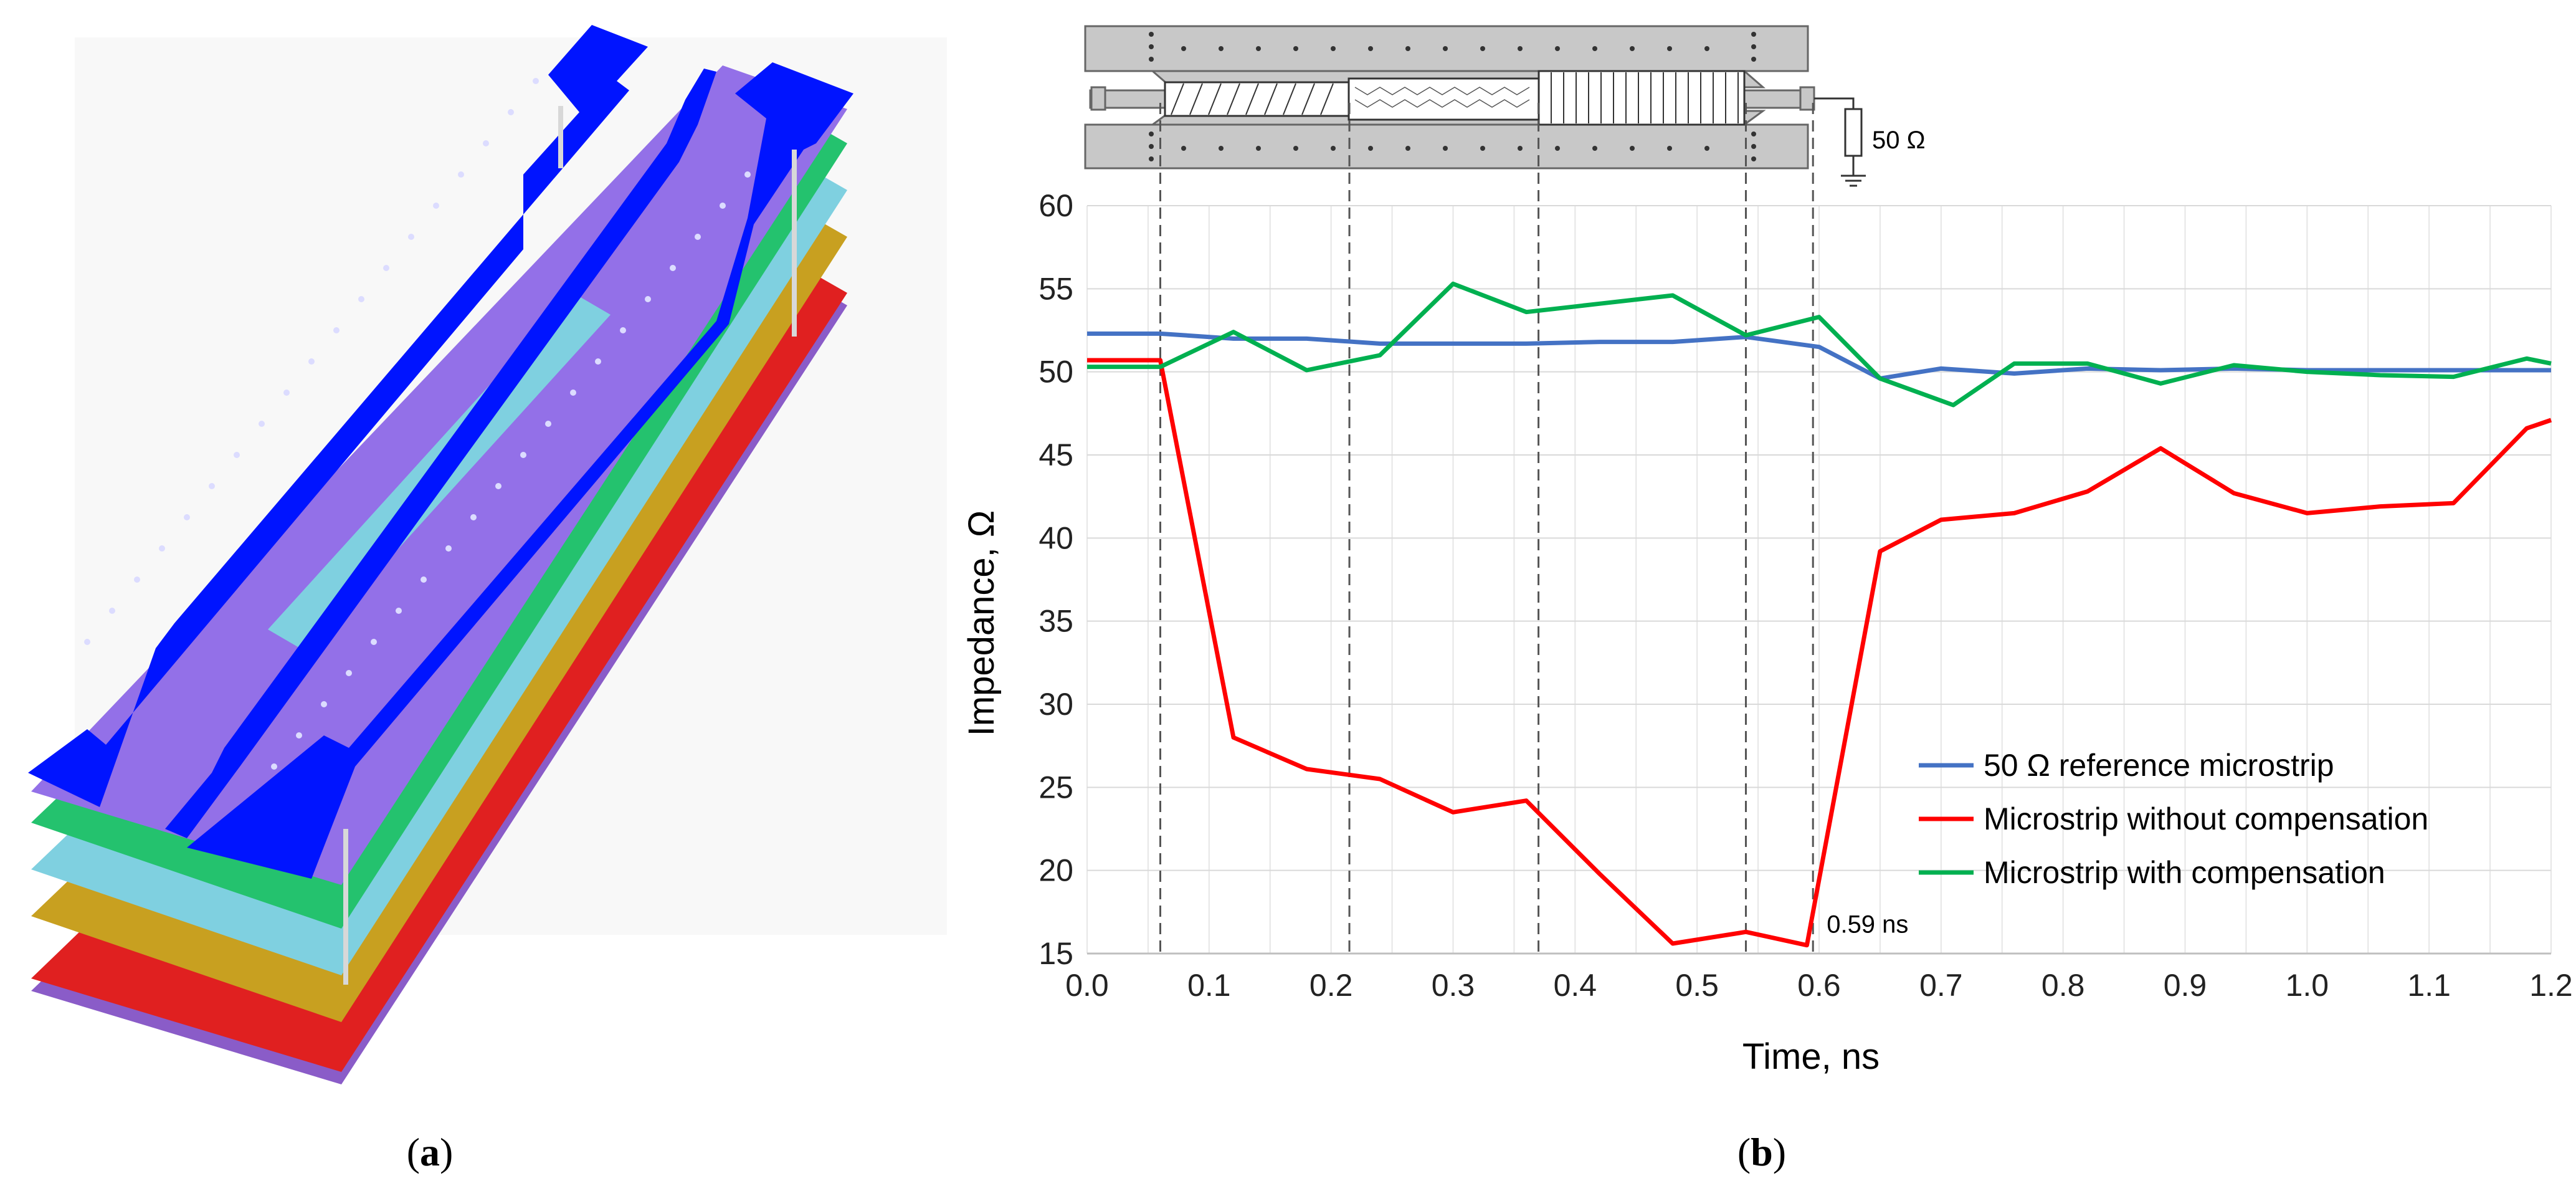  I want to click on y-axis-label: Impedance, Ω, so click(981, 623).